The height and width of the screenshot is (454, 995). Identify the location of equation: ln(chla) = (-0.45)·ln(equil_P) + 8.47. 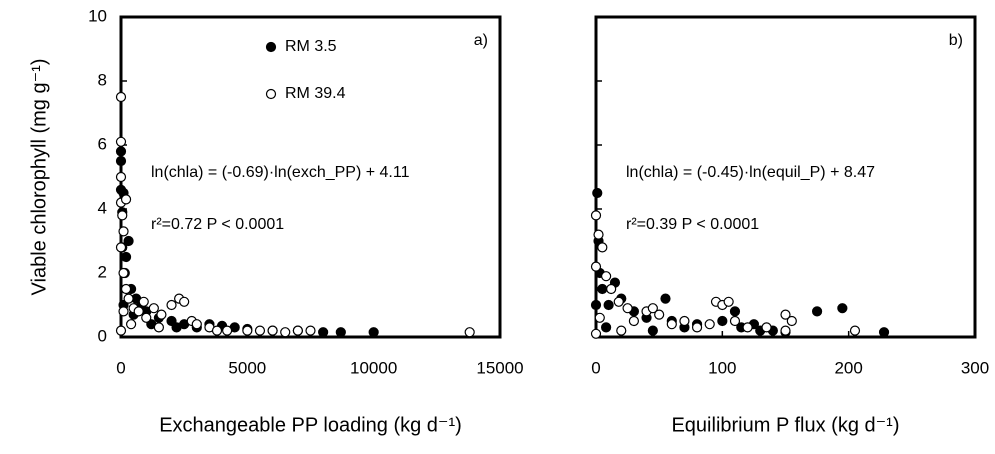
(750, 172).